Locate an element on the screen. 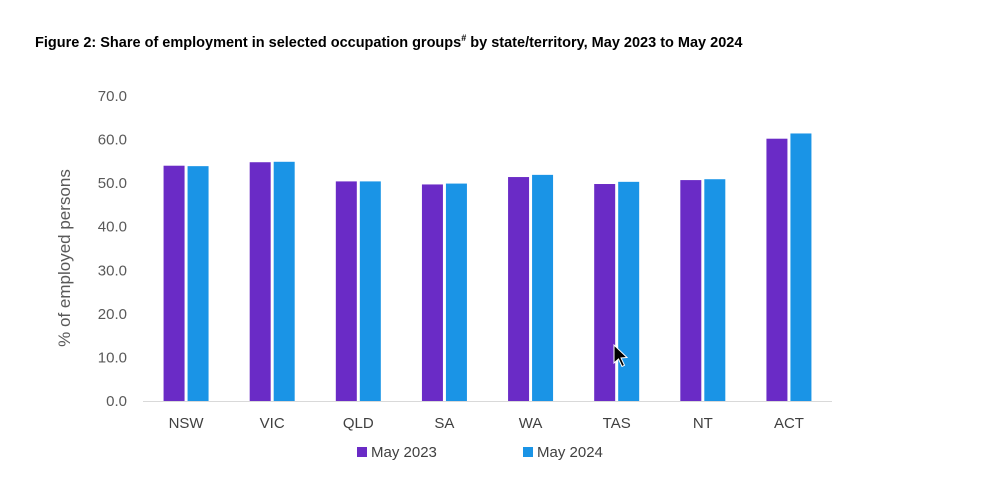 The height and width of the screenshot is (480, 982). y-tick-label: 50.0 is located at coordinates (112, 183).